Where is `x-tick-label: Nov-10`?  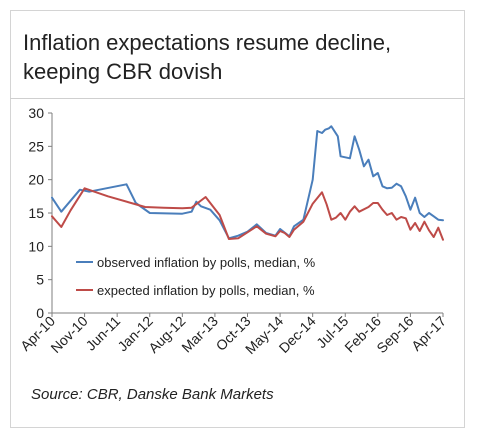
x-tick-label: Nov-10 is located at coordinates (68, 334).